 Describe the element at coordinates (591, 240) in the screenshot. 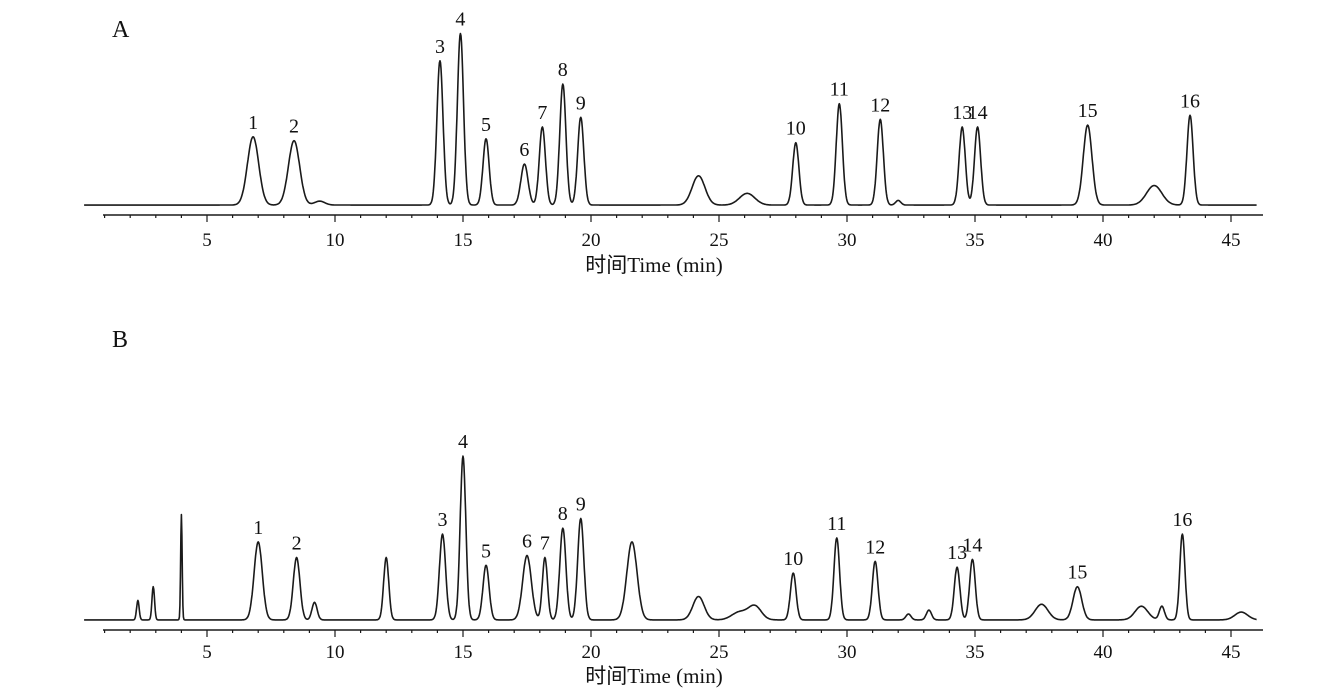

I see `panel-a-tick-label: 20` at that location.